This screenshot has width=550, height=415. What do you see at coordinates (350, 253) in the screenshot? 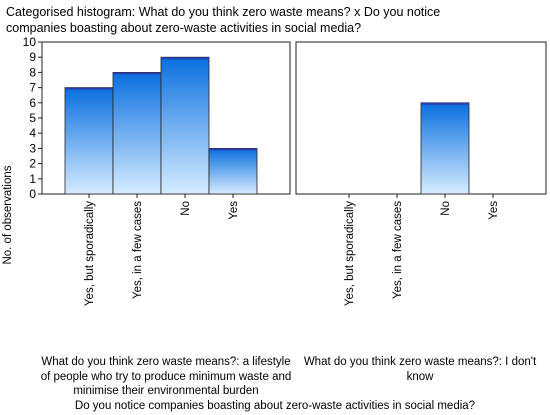
I see `x-tick-label-2-1: Yes, but sporadically` at bounding box center [350, 253].